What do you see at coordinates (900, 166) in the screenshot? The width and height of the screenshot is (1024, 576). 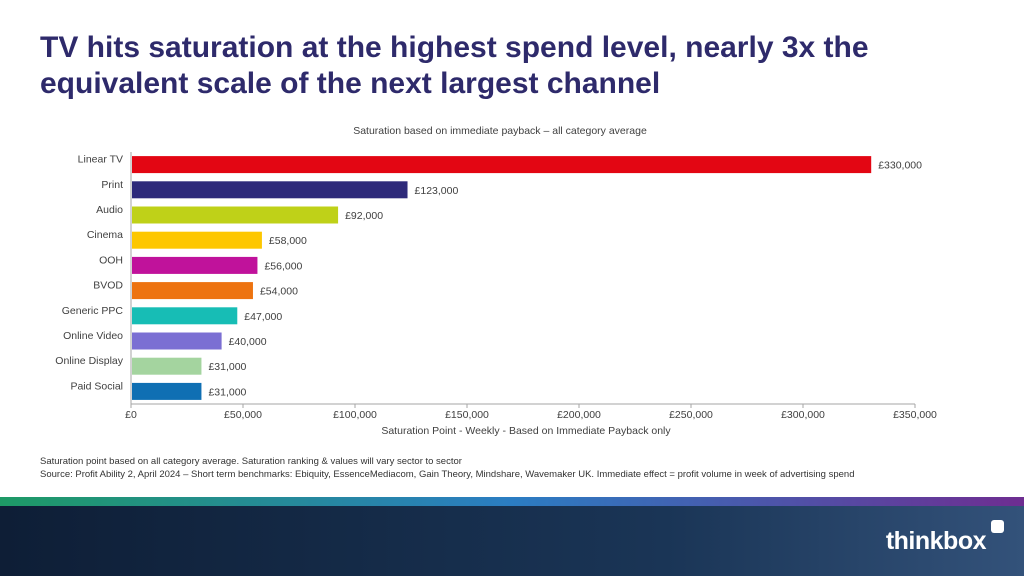 I see `value-label: £330,000` at bounding box center [900, 166].